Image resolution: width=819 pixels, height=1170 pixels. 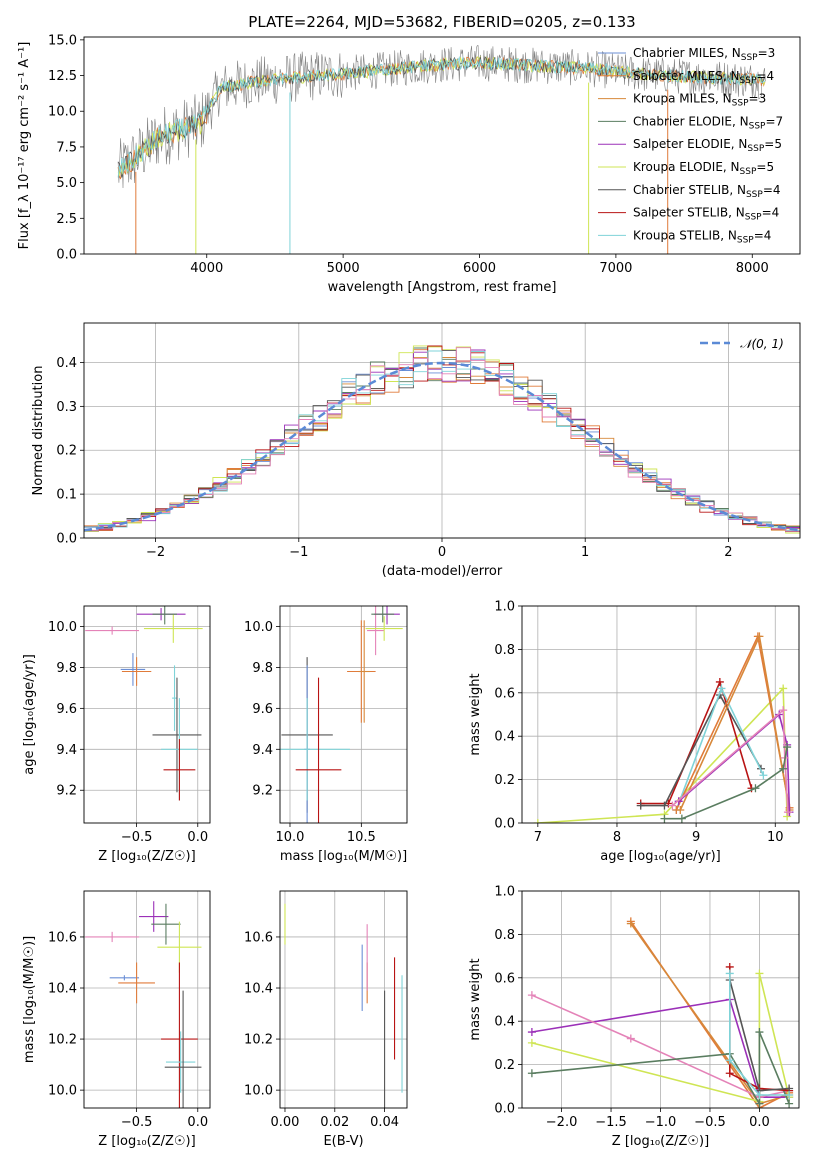 What do you see at coordinates (442, 571) in the screenshot?
I see `x-axis-label: (data-model)/error` at bounding box center [442, 571].